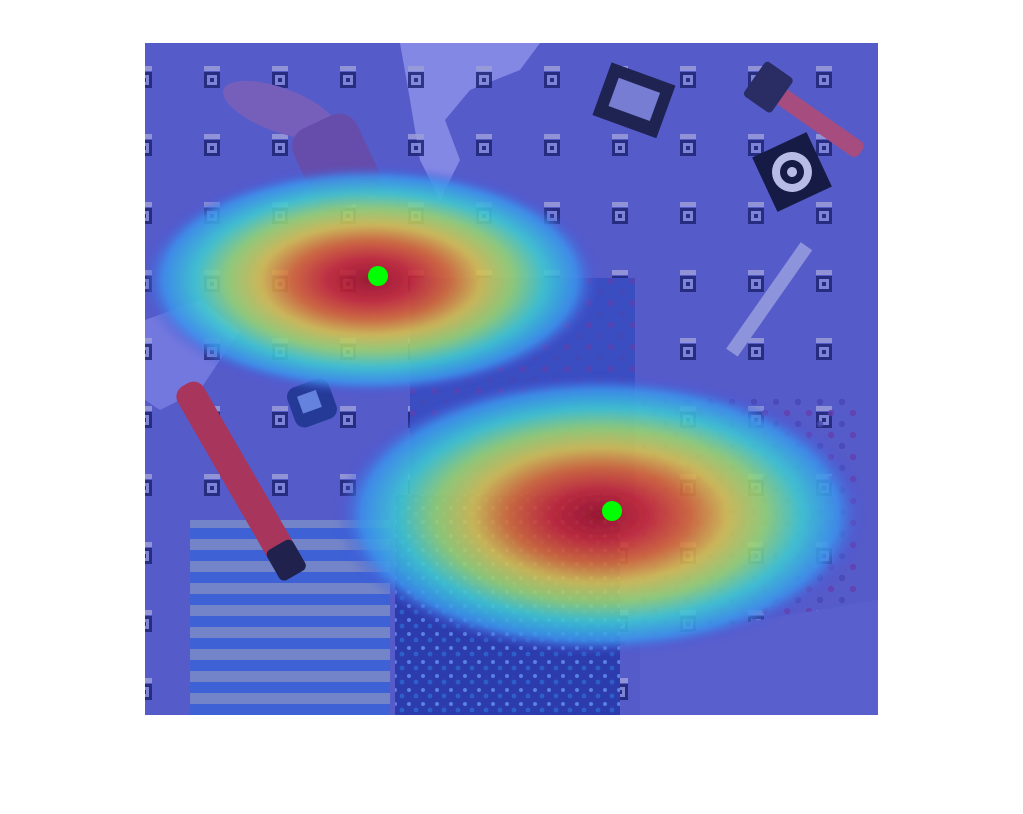  Describe the element at coordinates (241, 481) in the screenshot. I see `red-marker` at that location.